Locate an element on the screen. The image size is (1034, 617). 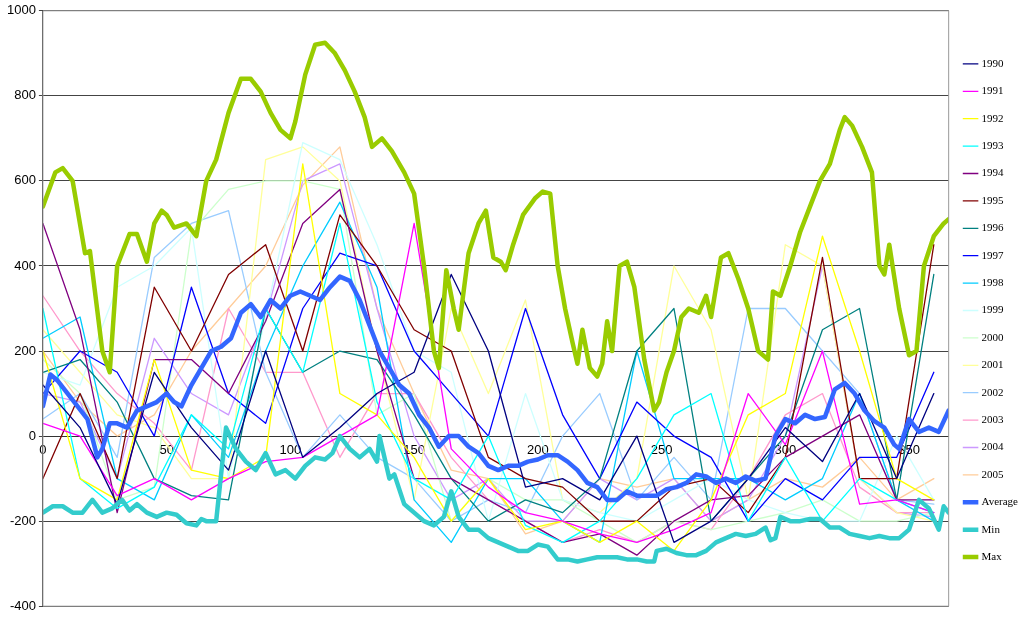
legend-label: 2005 is located at coordinates (993, 473).